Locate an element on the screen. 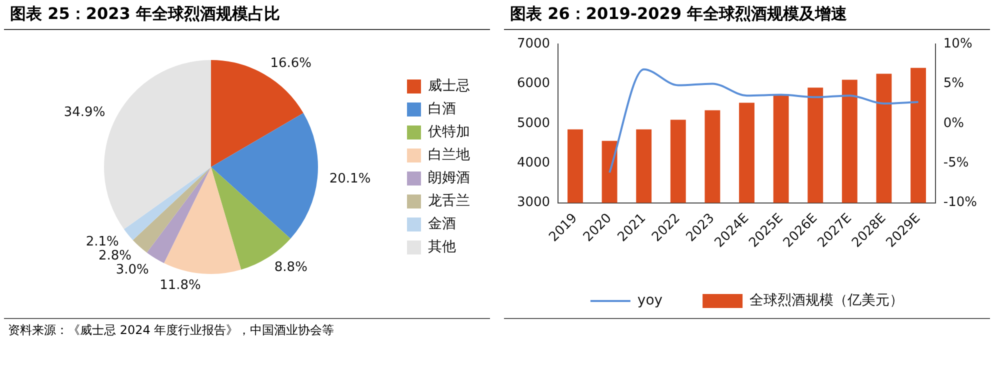 The height and width of the screenshot is (373, 997). y2-tick-label: 0% is located at coordinates (953, 123).